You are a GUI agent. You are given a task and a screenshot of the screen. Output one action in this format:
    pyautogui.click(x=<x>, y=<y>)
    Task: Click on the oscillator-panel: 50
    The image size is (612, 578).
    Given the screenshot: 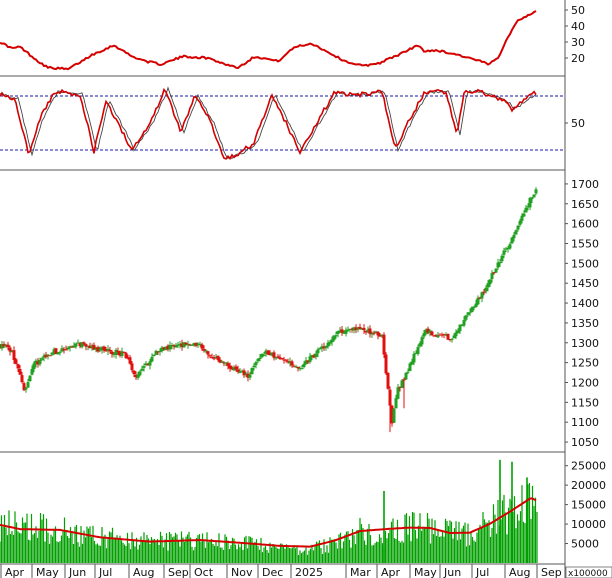 What is the action you would take?
    pyautogui.click(x=292, y=123)
    